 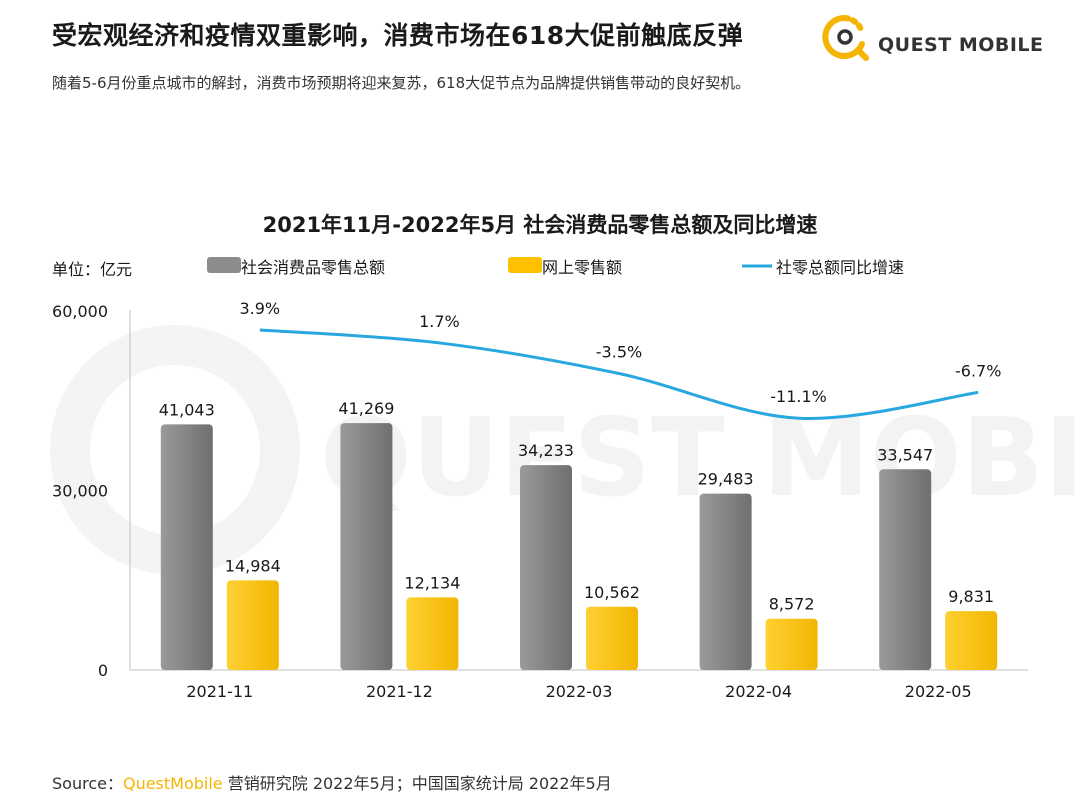 What do you see at coordinates (612, 592) in the screenshot?
I see `bar-label-1-2022-03: 10,562` at bounding box center [612, 592].